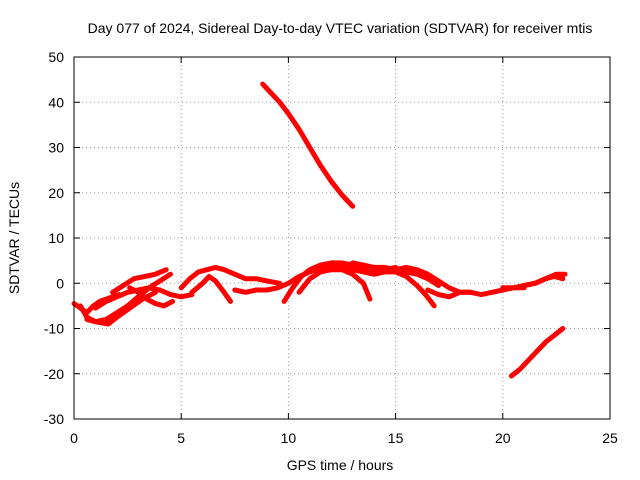 The height and width of the screenshot is (480, 640). What do you see at coordinates (151, 297) in the screenshot?
I see `series-line-arc-f` at bounding box center [151, 297].